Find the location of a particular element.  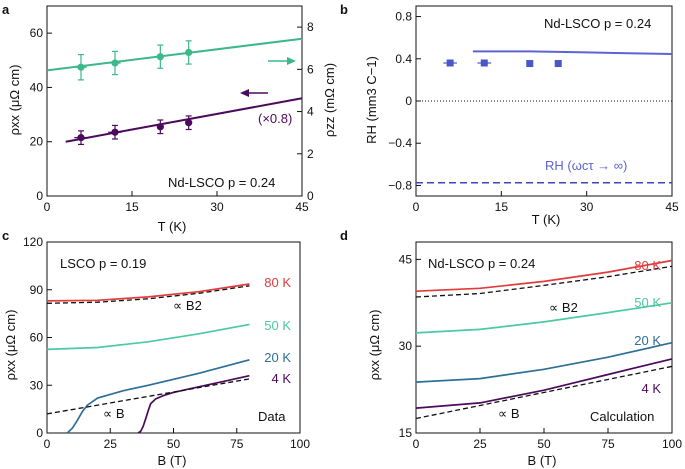

panel-d-series-label: 4 K is located at coordinates (651, 388).